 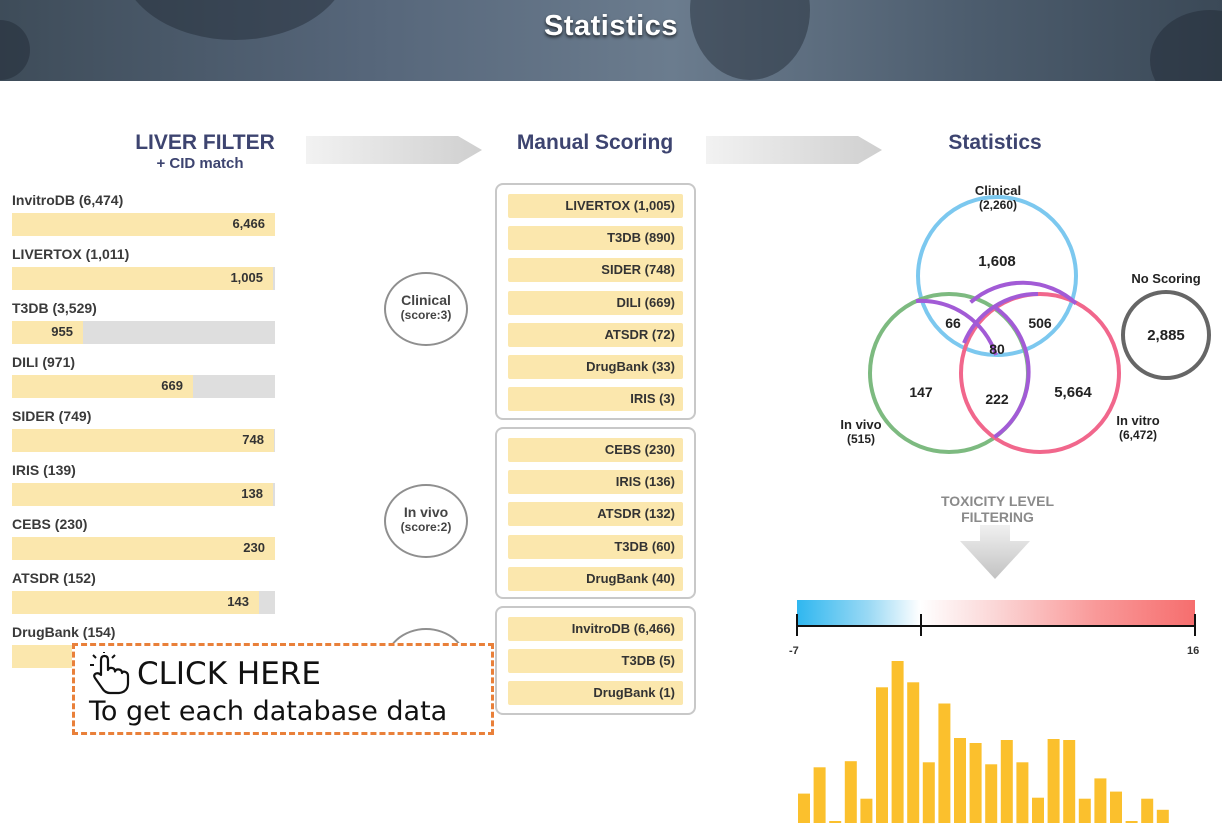 What do you see at coordinates (595, 450) in the screenshot?
I see `invivo-group-item: CEBS (230)` at bounding box center [595, 450].